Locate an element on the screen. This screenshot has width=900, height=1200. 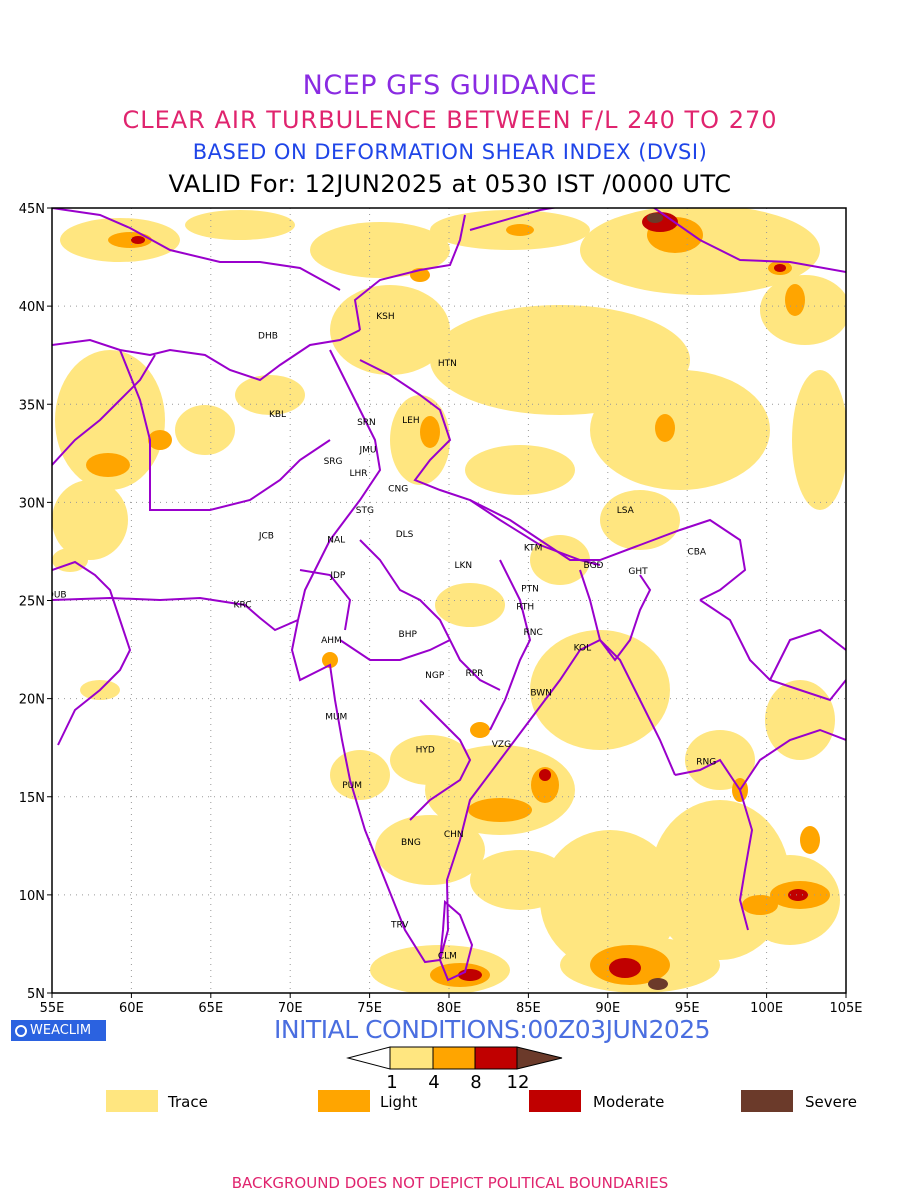
city-label-ght: GHT is located at coordinates (638, 572).